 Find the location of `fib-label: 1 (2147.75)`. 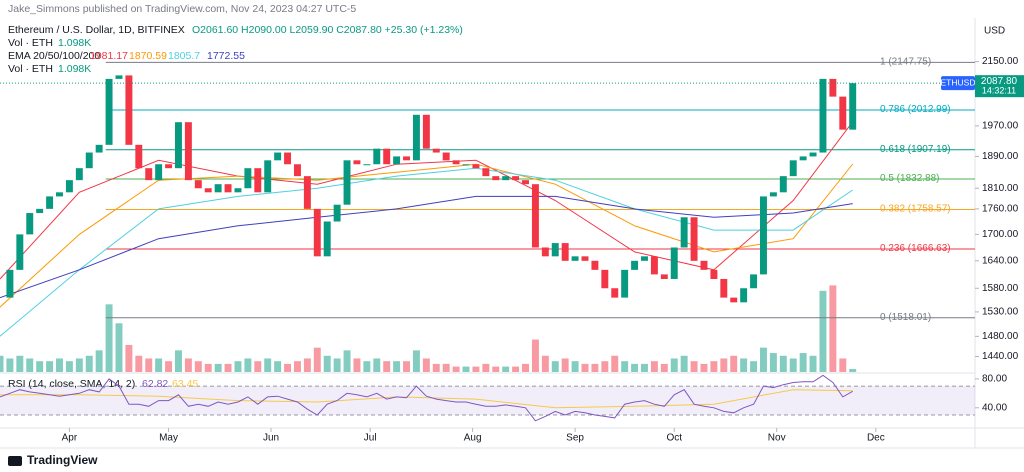

fib-label: 1 (2147.75) is located at coordinates (905, 61).